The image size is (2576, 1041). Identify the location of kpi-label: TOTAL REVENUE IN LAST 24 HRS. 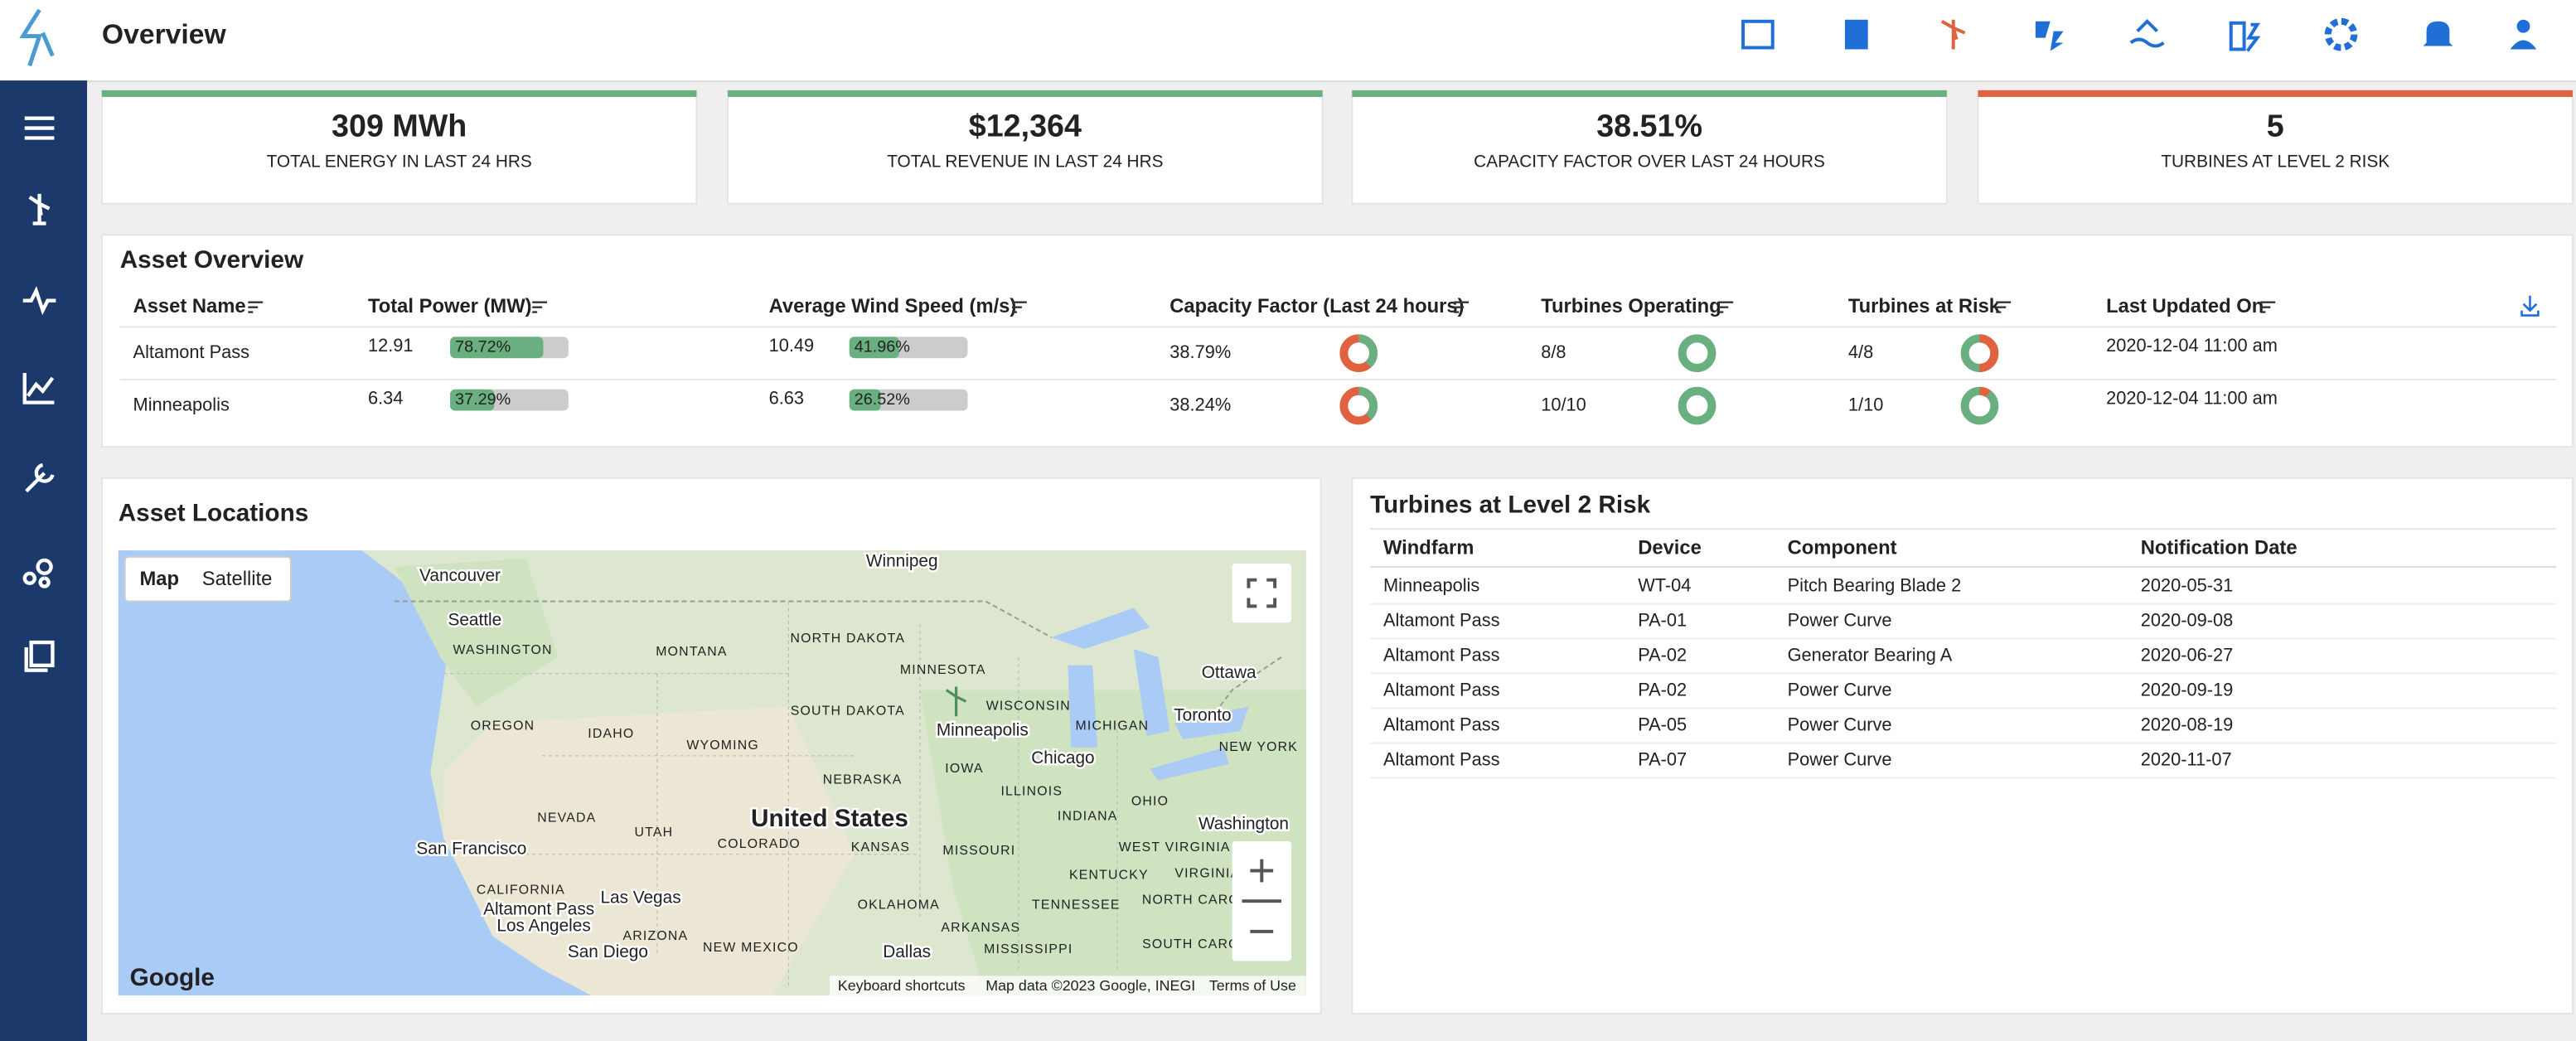
(1025, 162).